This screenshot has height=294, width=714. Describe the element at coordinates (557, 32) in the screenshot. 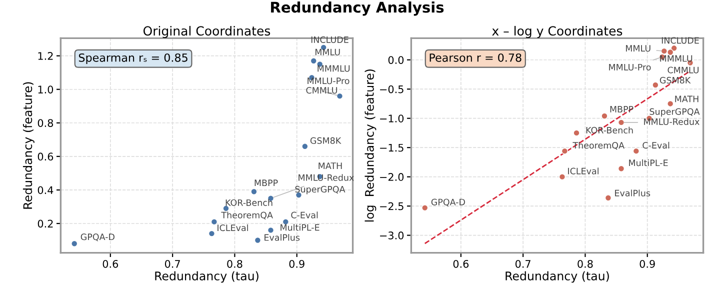

I see `chart-title: x – log y Coordinates` at that location.